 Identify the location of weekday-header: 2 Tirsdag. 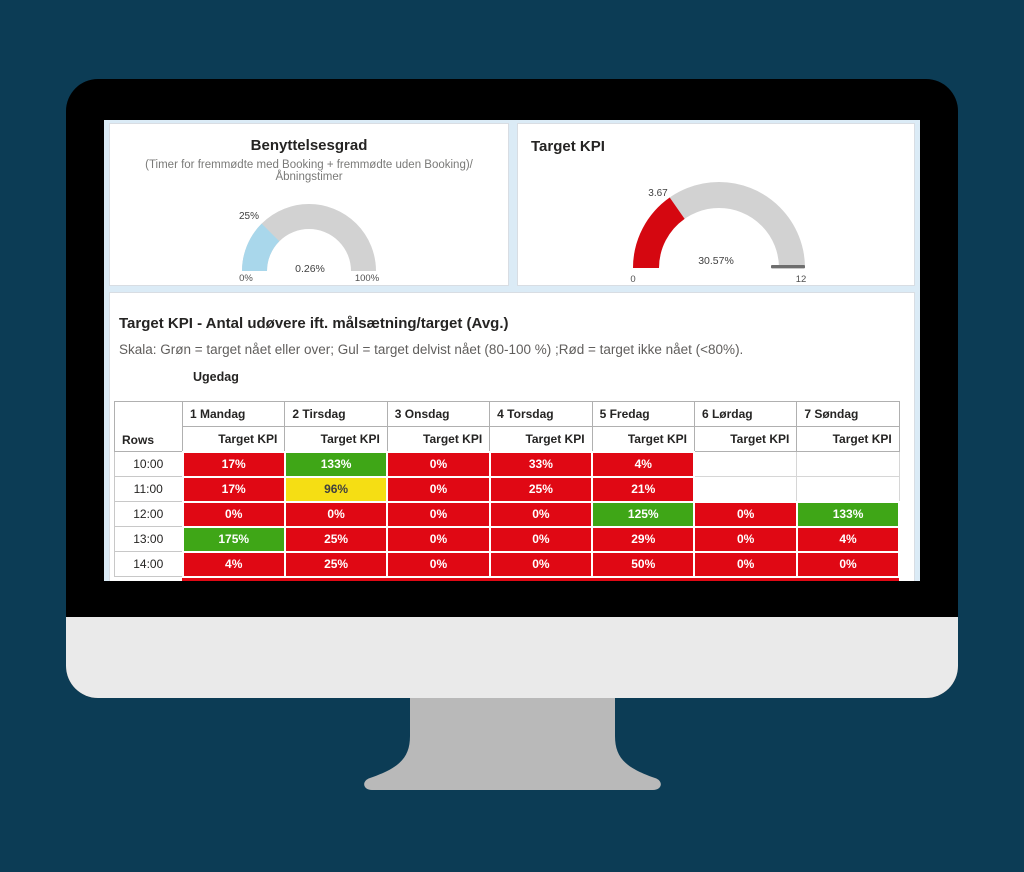
(336, 414).